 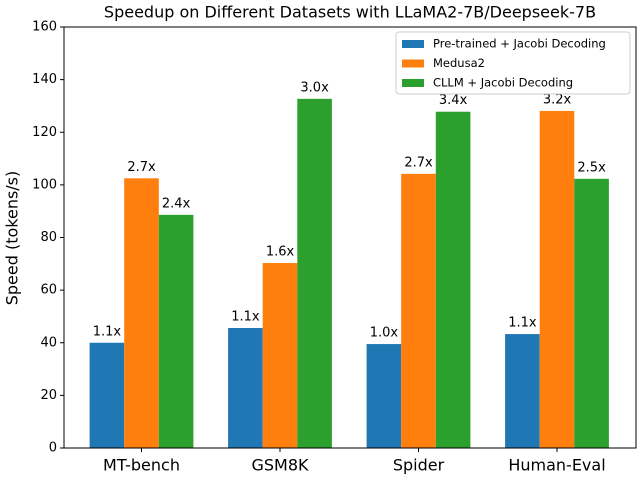 What do you see at coordinates (48, 237) in the screenshot?
I see `y-tick-label: 80` at bounding box center [48, 237].